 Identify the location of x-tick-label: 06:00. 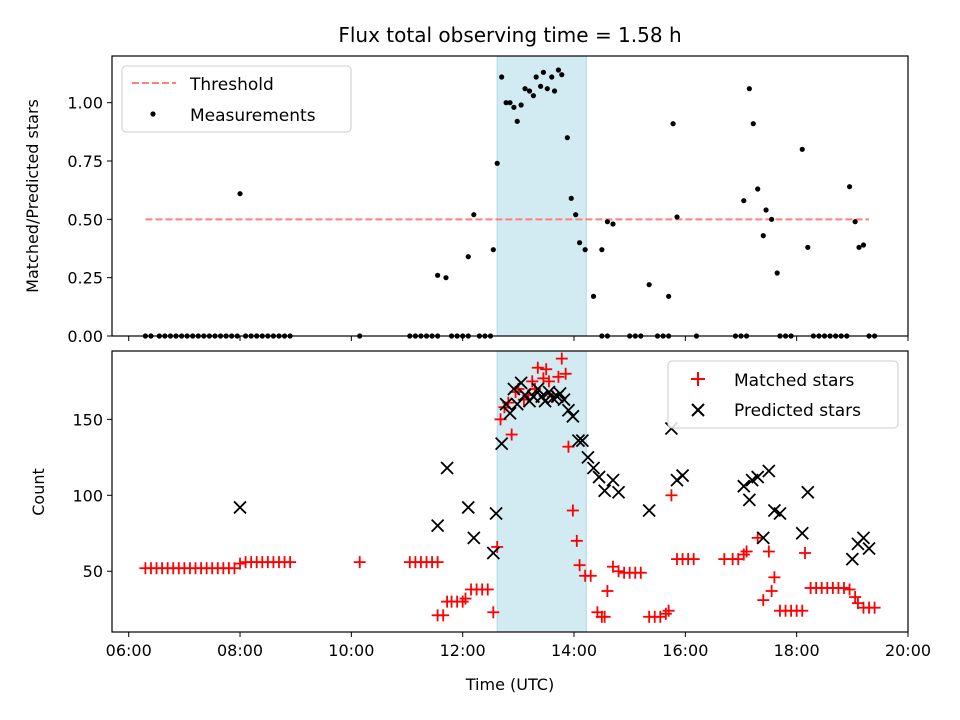
(129, 650).